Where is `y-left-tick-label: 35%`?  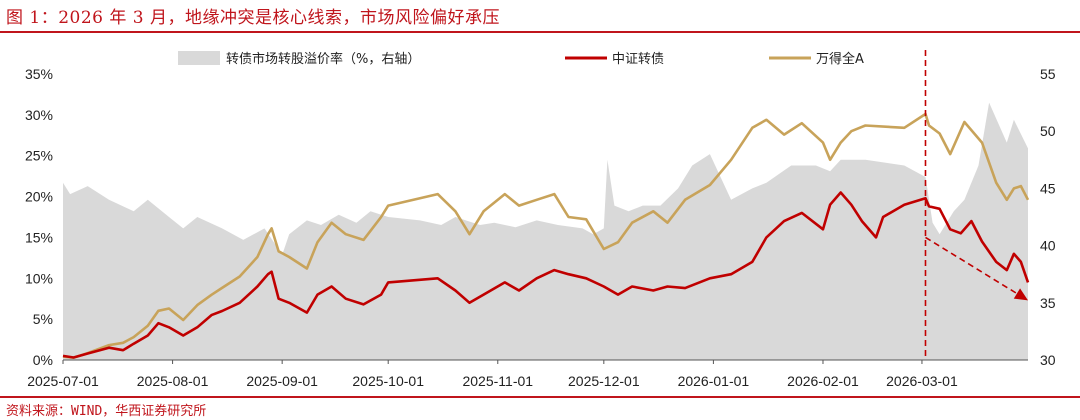
y-left-tick-label: 35% is located at coordinates (39, 74).